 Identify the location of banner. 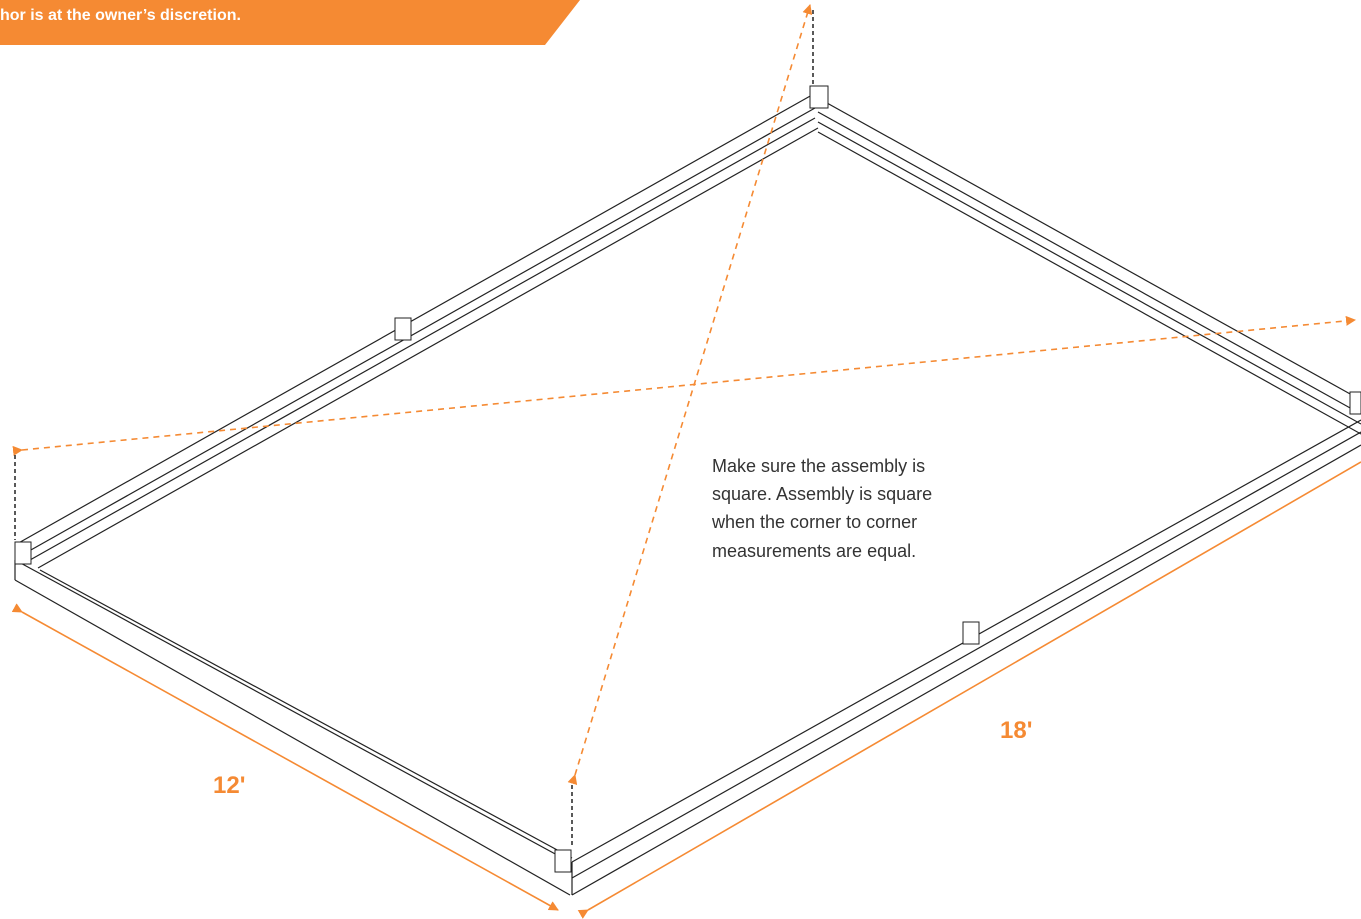
(290, 22).